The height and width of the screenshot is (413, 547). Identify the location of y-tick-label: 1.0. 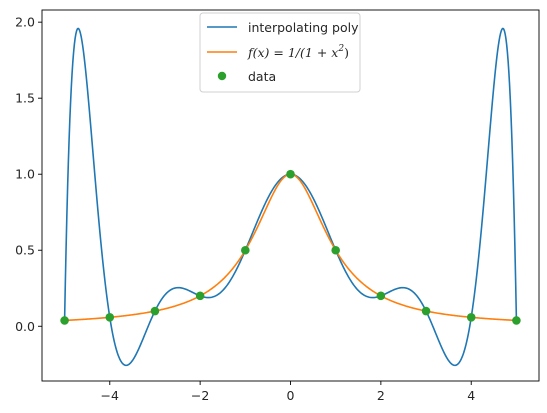
(25, 174).